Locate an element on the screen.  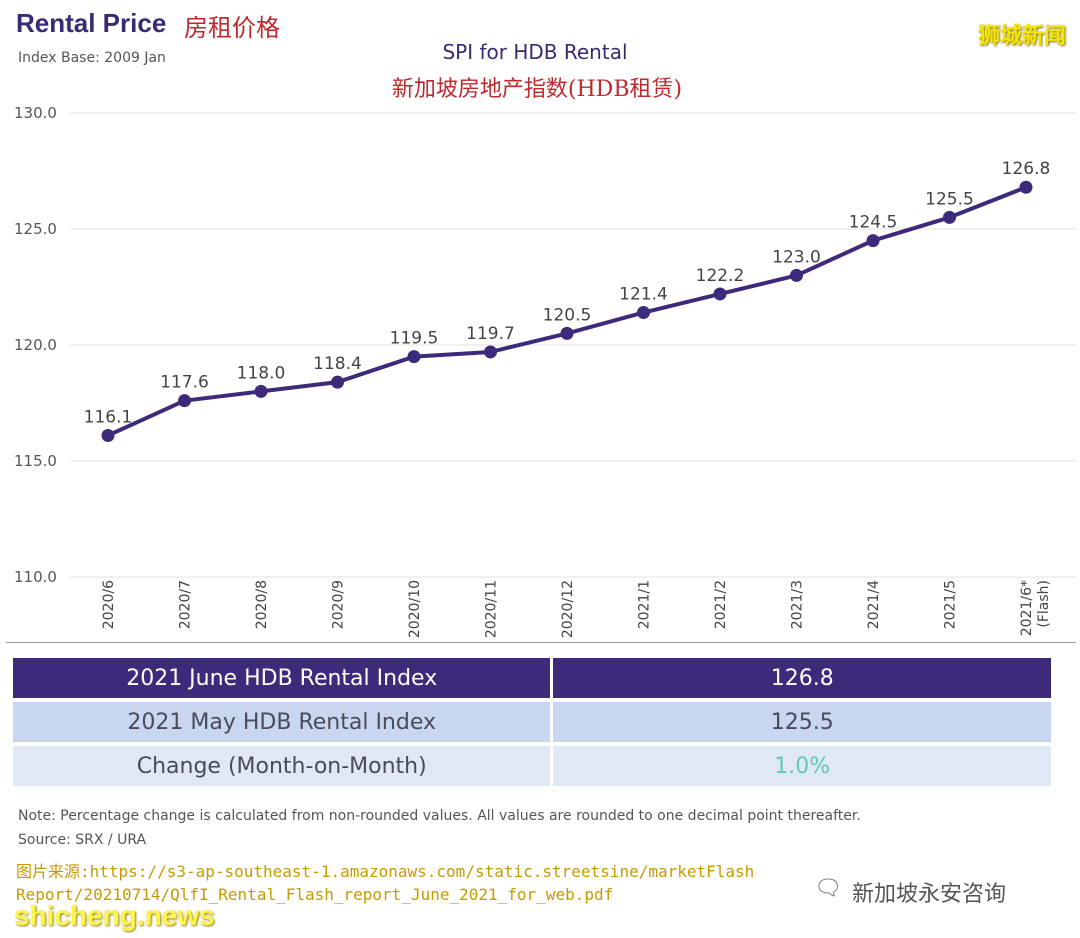
chart-title: SPI for HDB Rental is located at coordinates (534, 52).